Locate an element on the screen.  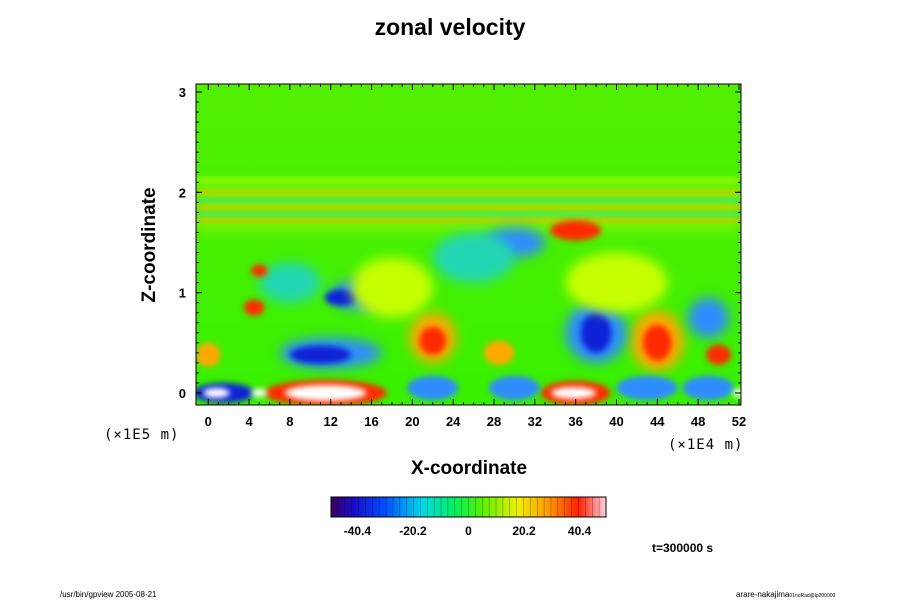
footer-right: arare-nakajima01noRad@lp200000 is located at coordinates (786, 594).